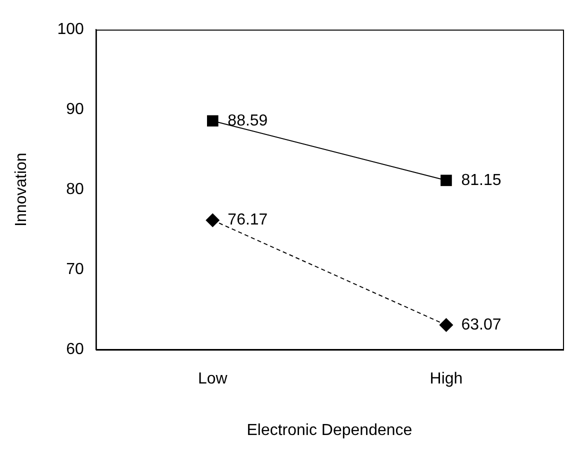  Describe the element at coordinates (481, 180) in the screenshot. I see `data-label: 81.15` at that location.